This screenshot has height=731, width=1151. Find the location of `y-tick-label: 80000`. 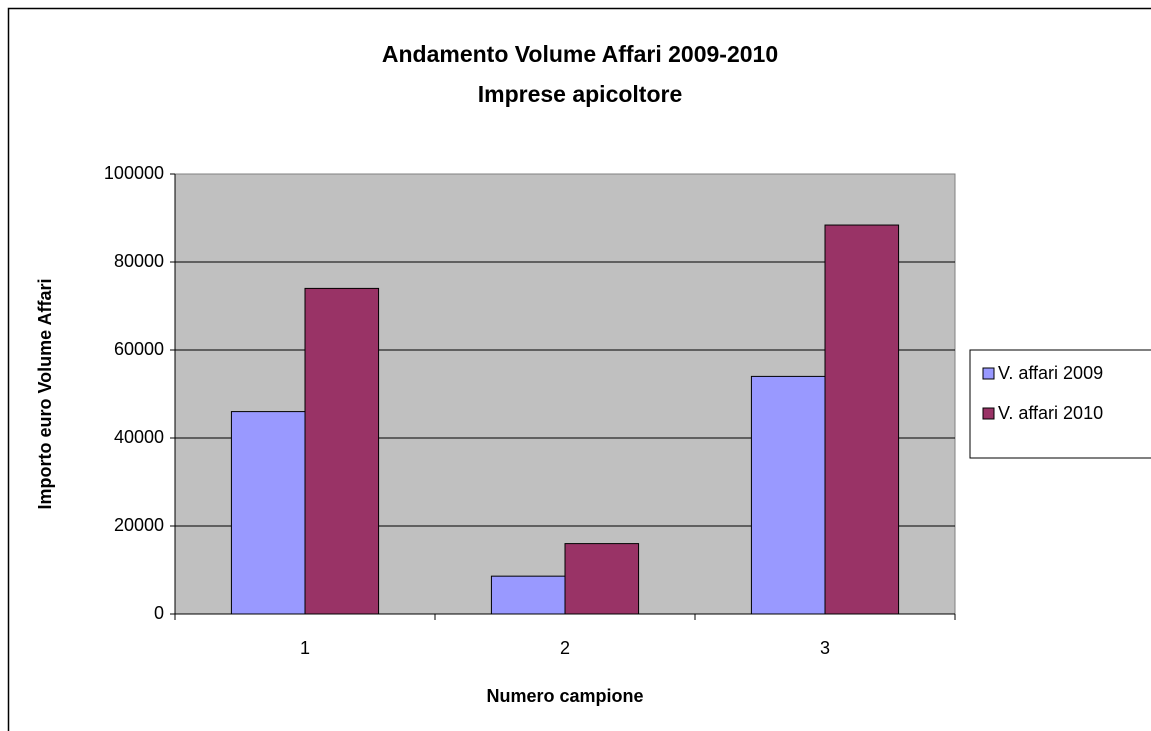

y-tick-label: 80000 is located at coordinates (139, 261).